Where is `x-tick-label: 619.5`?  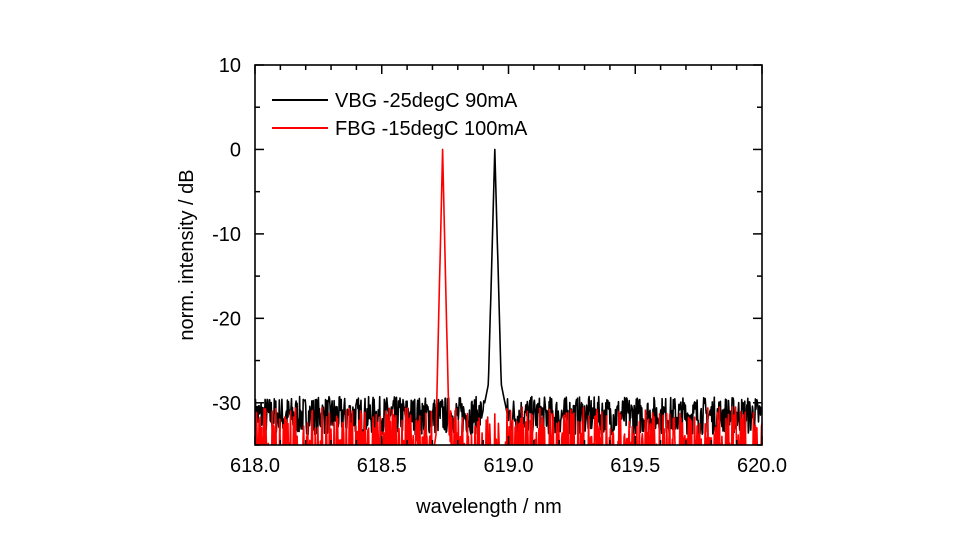 x-tick-label: 619.5 is located at coordinates (635, 466).